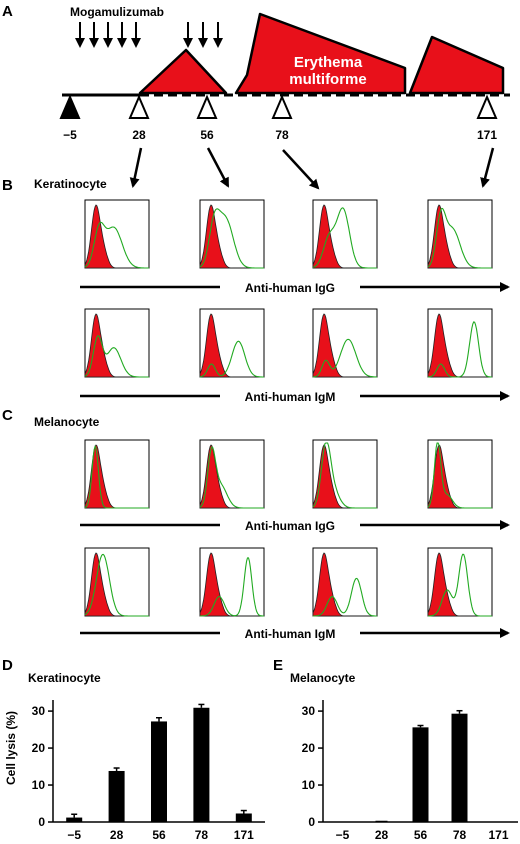 Image resolution: width=520 pixels, height=844 pixels. What do you see at coordinates (328, 62) in the screenshot?
I see `erythema-label-line1: Erythema` at bounding box center [328, 62].